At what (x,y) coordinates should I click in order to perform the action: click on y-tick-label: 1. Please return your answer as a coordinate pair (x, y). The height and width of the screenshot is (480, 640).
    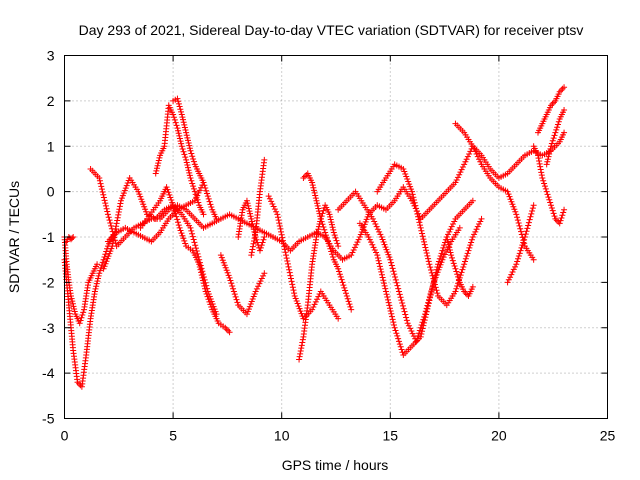
    Looking at the image, I should click on (51, 146).